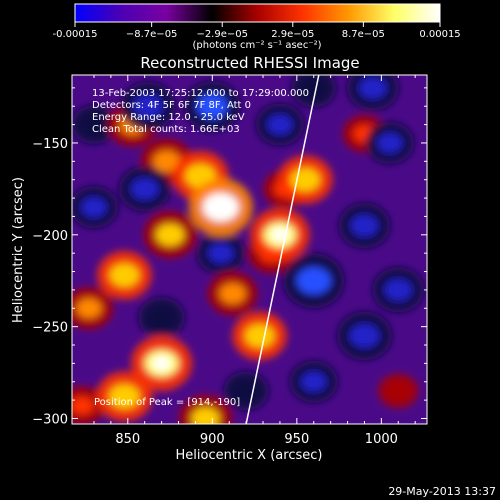 Image resolution: width=500 pixels, height=500 pixels. Describe the element at coordinates (75, 34) in the screenshot. I see `colorbar-tick-label: -0.00015` at that location.